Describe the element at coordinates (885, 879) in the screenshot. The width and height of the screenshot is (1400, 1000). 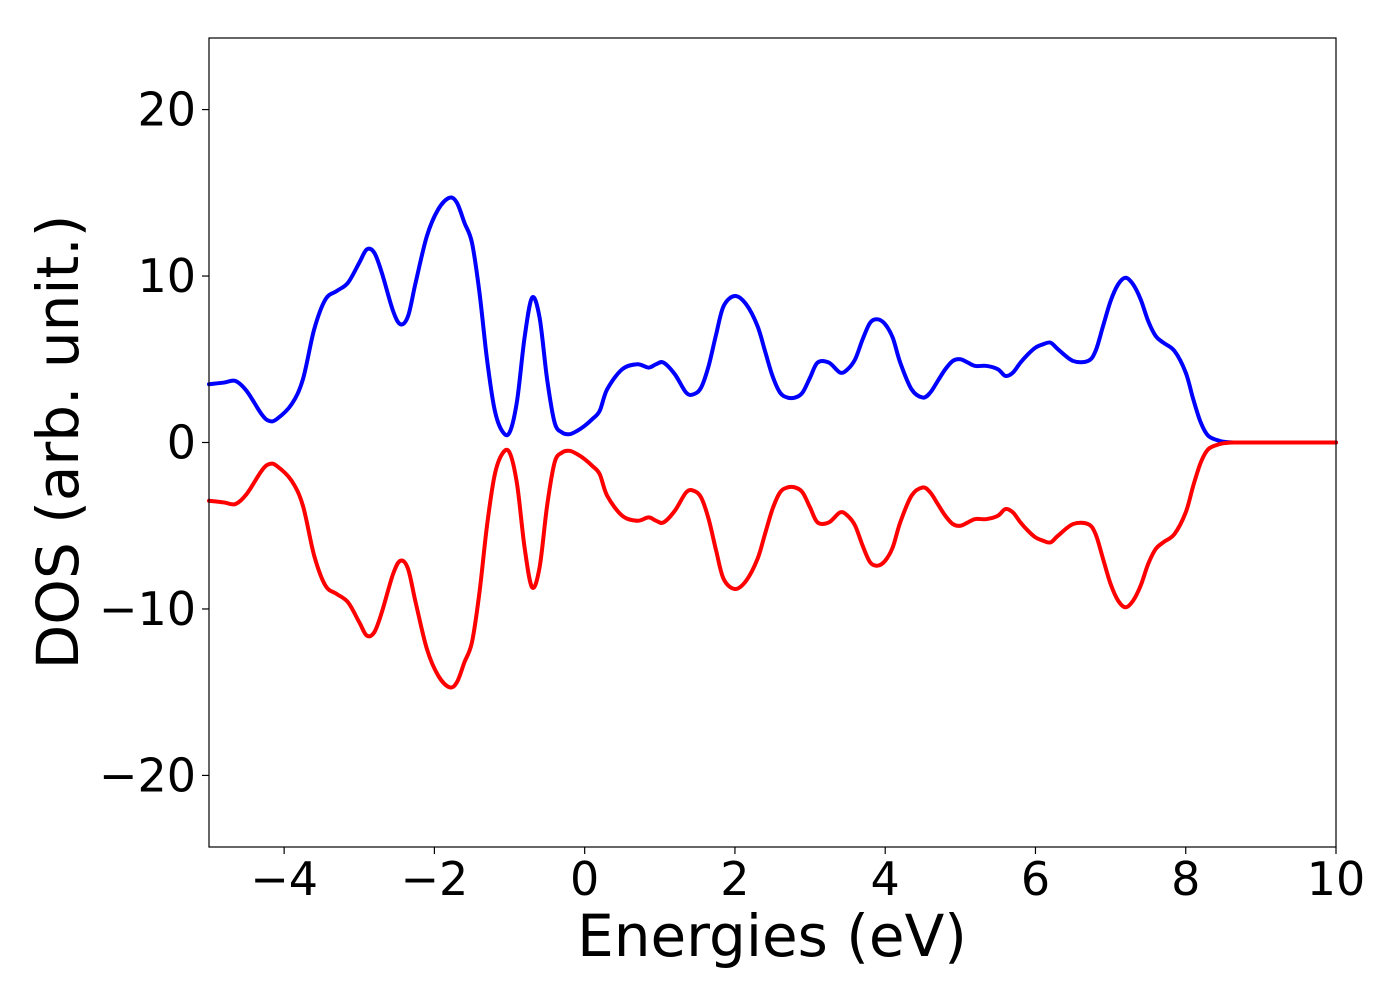
I see `x-tick-label: 4` at that location.